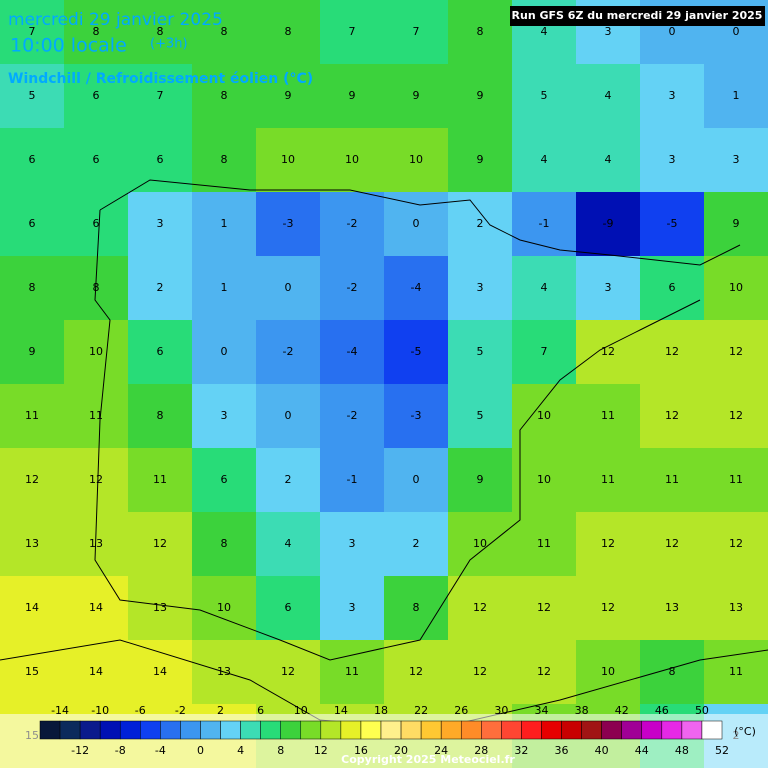  What do you see at coordinates (80, 750) in the screenshot?
I see `colorbar-tick-label: -12` at bounding box center [80, 750].